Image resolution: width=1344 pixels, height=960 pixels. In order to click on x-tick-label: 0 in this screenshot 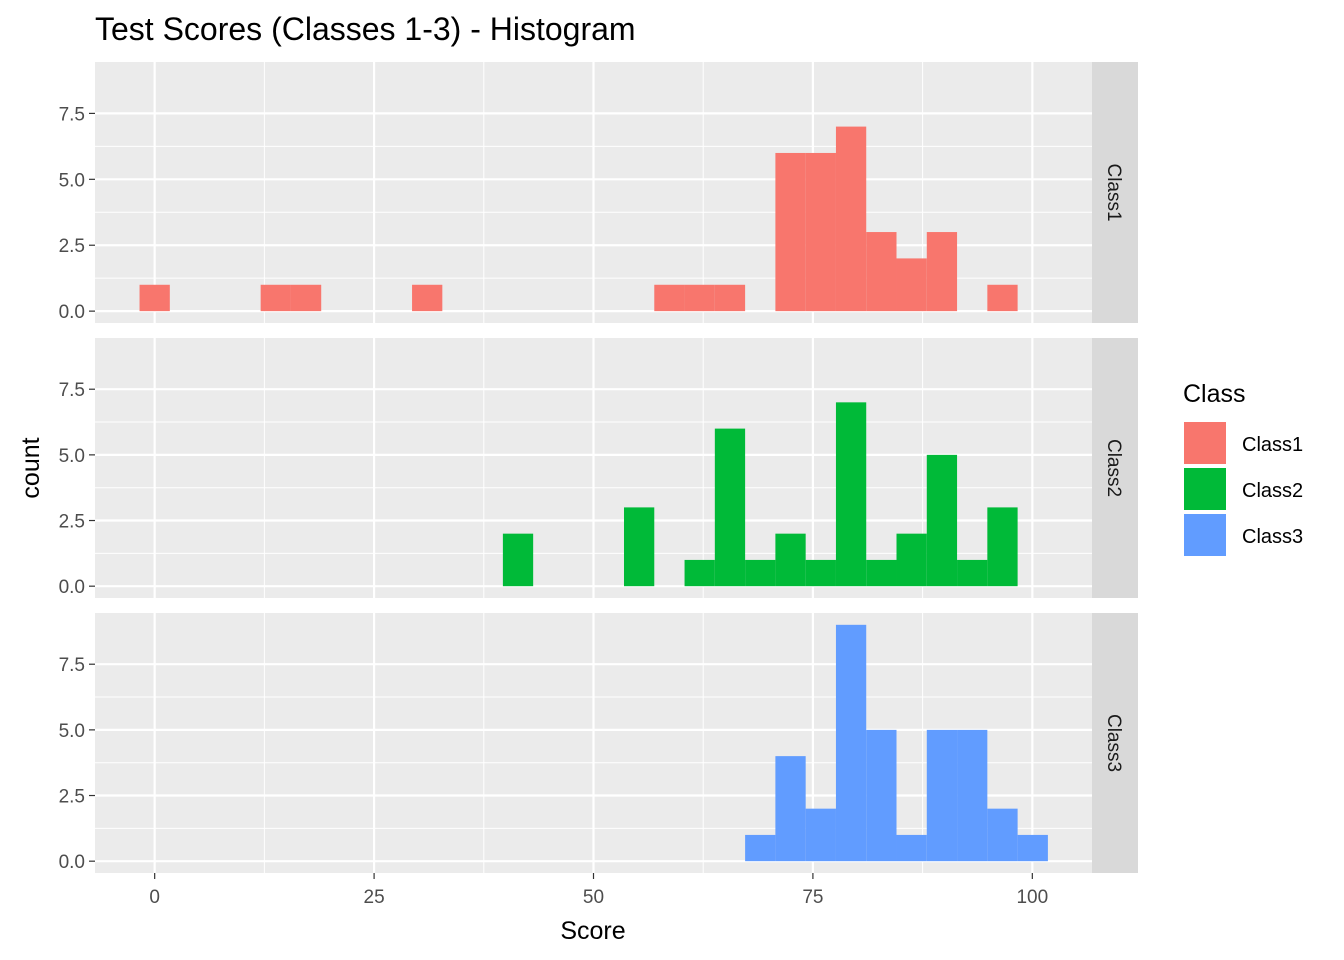, I will do `click(154, 897)`.